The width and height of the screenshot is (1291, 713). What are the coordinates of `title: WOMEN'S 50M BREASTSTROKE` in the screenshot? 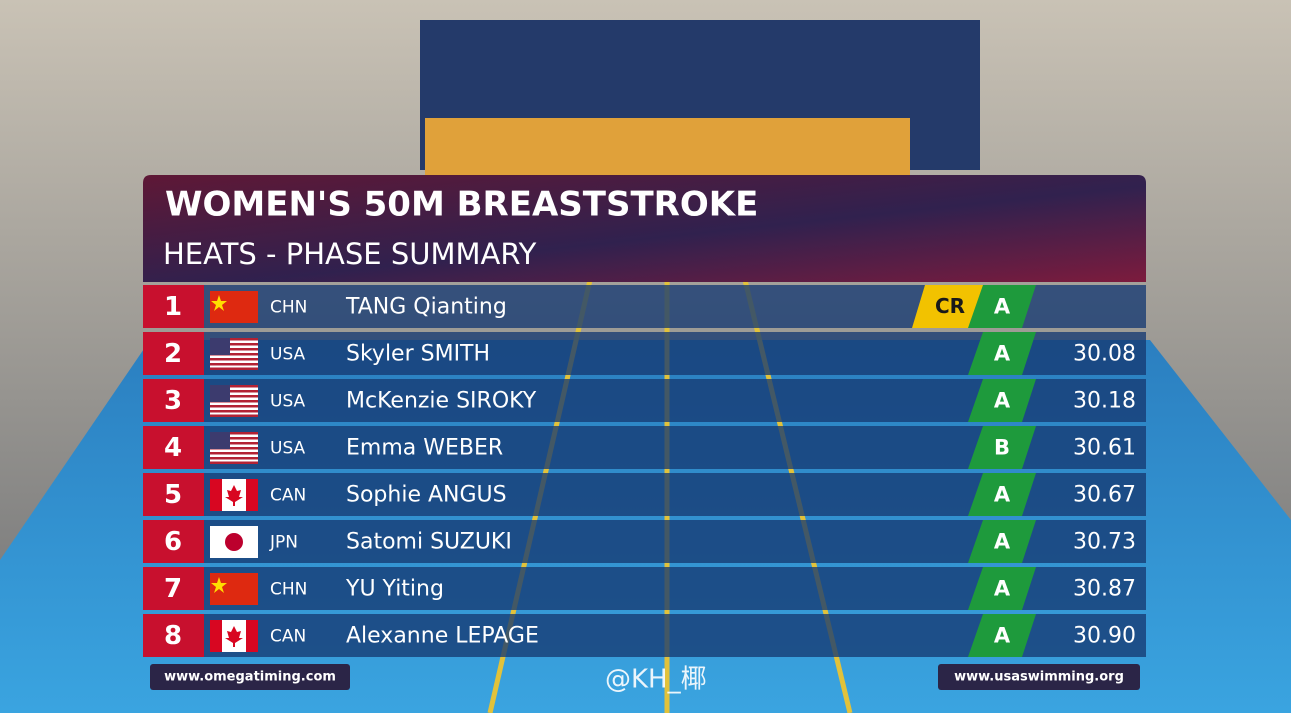 It's located at (461, 205).